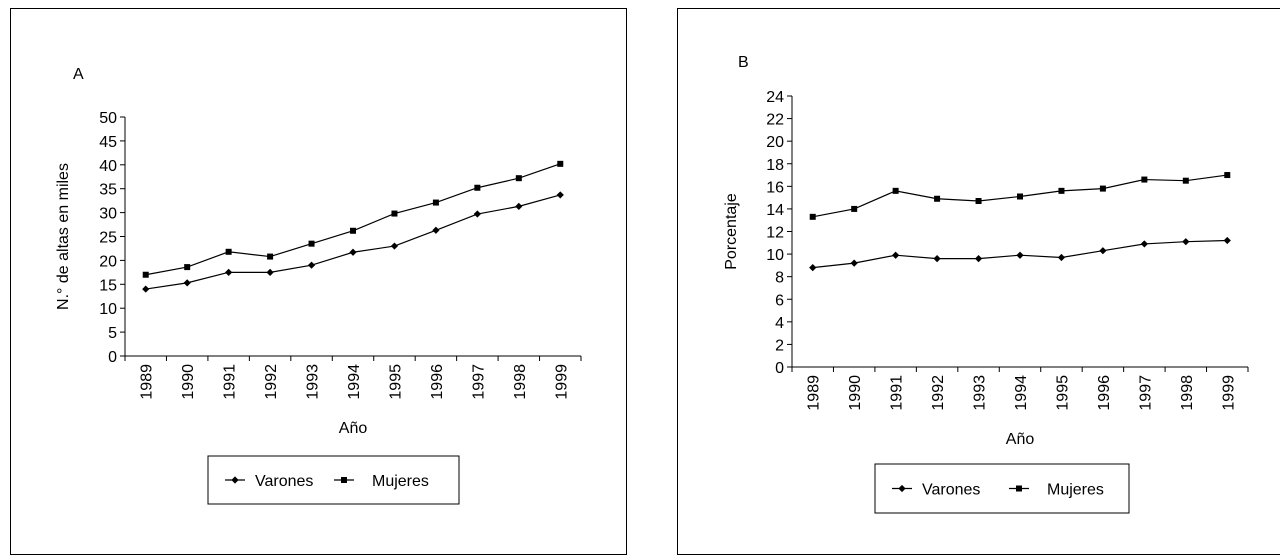  What do you see at coordinates (108, 118) in the screenshot?
I see `y-tick-label: 50` at bounding box center [108, 118].